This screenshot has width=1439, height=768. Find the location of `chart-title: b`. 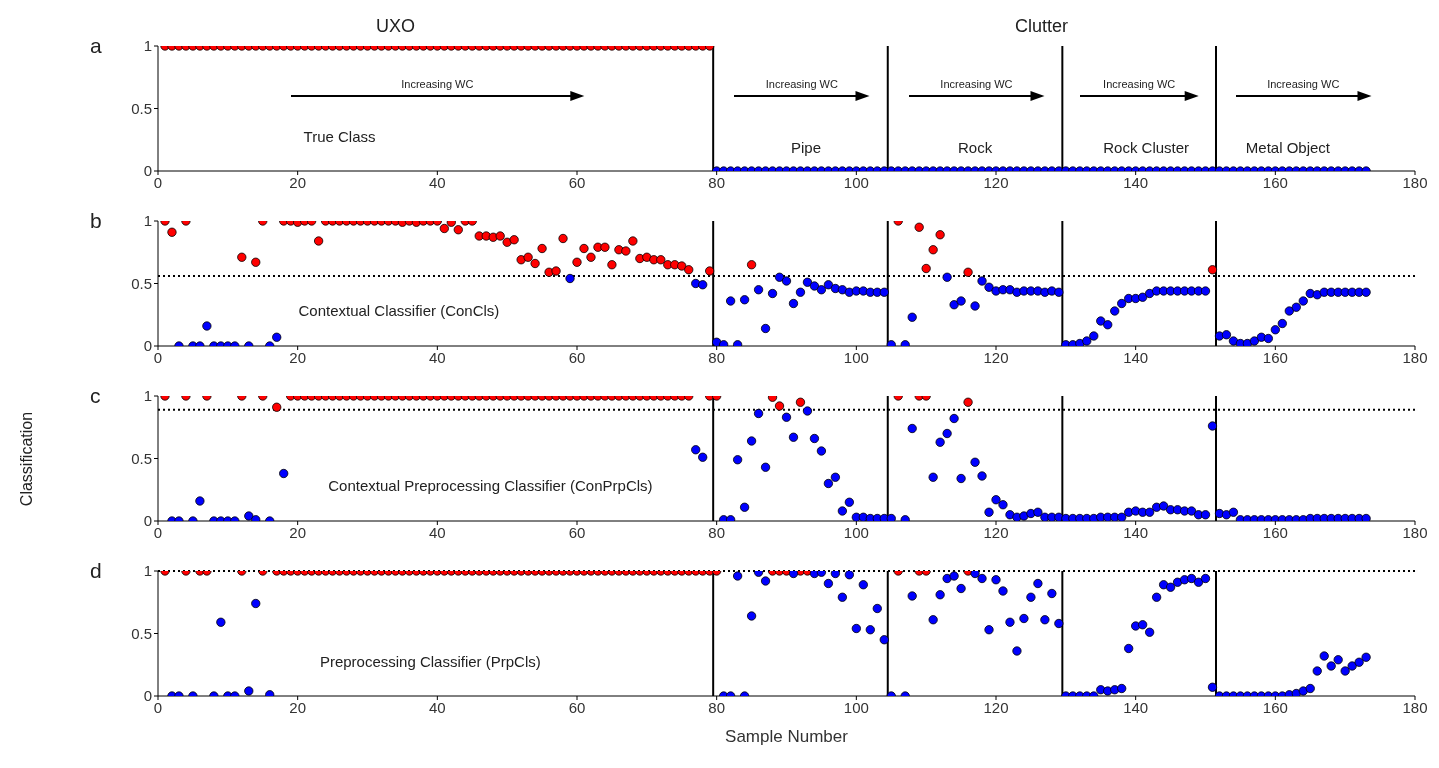

chart-title: b is located at coordinates (96, 221).